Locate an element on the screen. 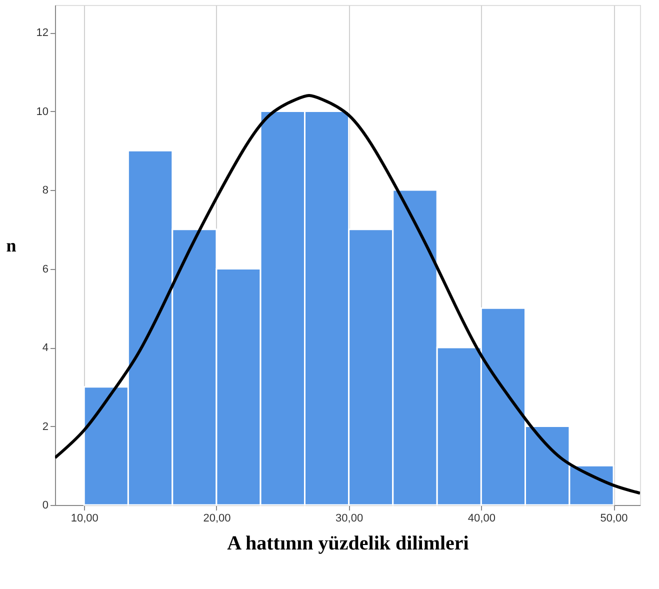 This screenshot has height=589, width=659. y-tick-label: 0 is located at coordinates (45, 506).